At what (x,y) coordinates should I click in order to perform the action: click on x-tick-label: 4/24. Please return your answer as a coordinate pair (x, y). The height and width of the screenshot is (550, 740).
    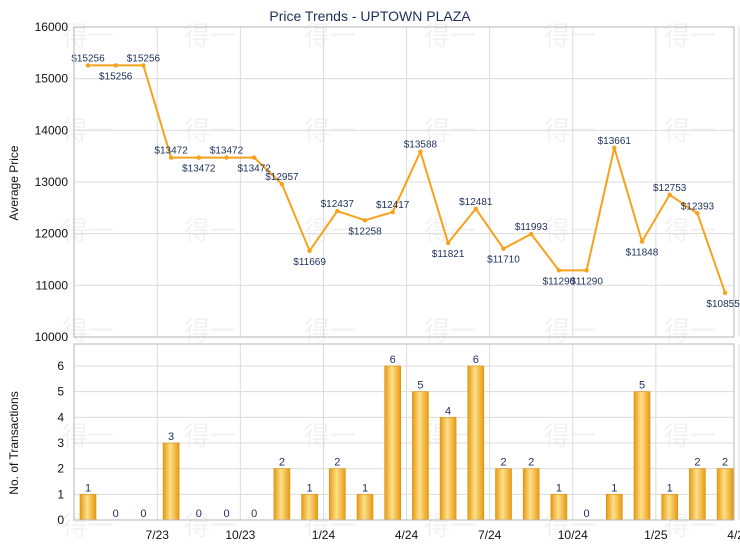
    Looking at the image, I should click on (407, 535).